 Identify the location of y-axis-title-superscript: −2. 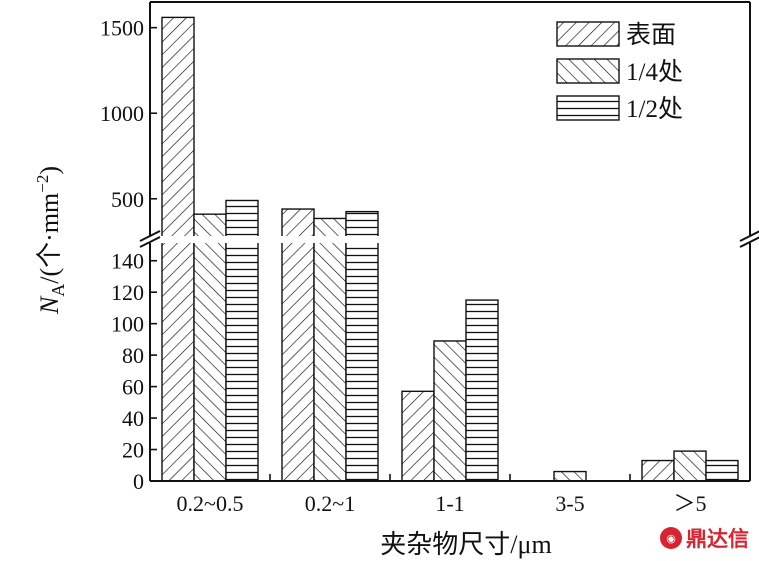
(42, 184).